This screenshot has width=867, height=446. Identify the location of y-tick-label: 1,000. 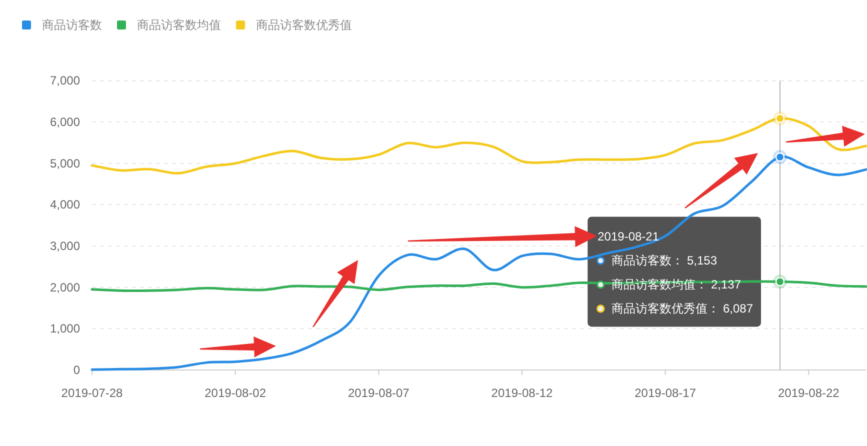
(65, 329).